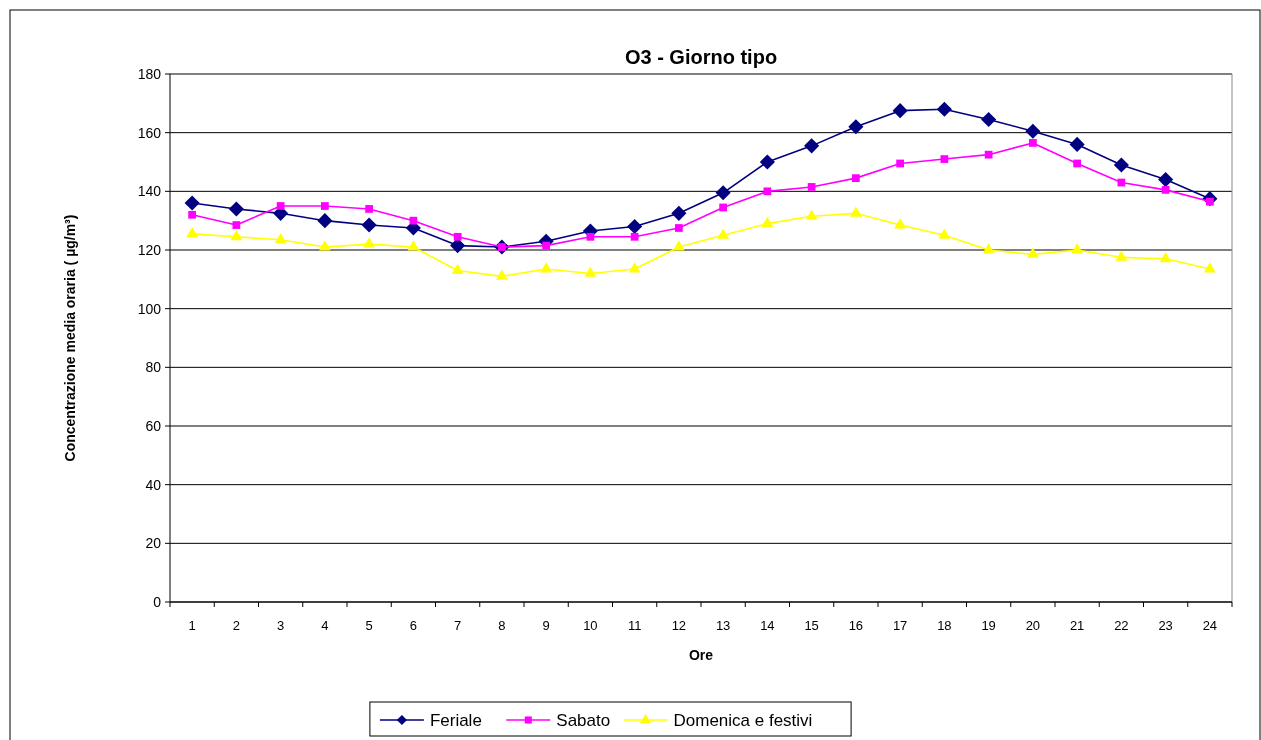 This screenshot has height=740, width=1261. Describe the element at coordinates (153, 484) in the screenshot. I see `y-tick-label: 40` at that location.